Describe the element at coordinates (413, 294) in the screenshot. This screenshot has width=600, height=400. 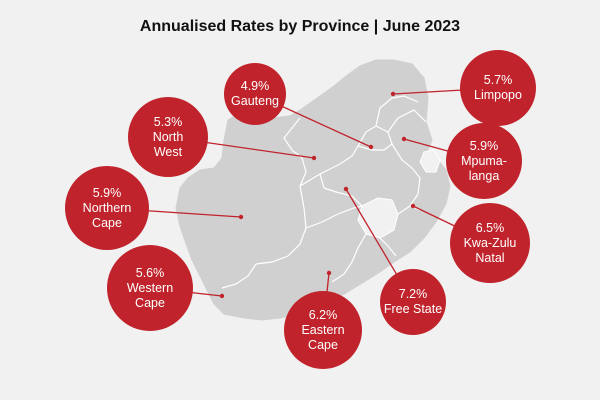
I see `rate-label: 7.2%` at that location.